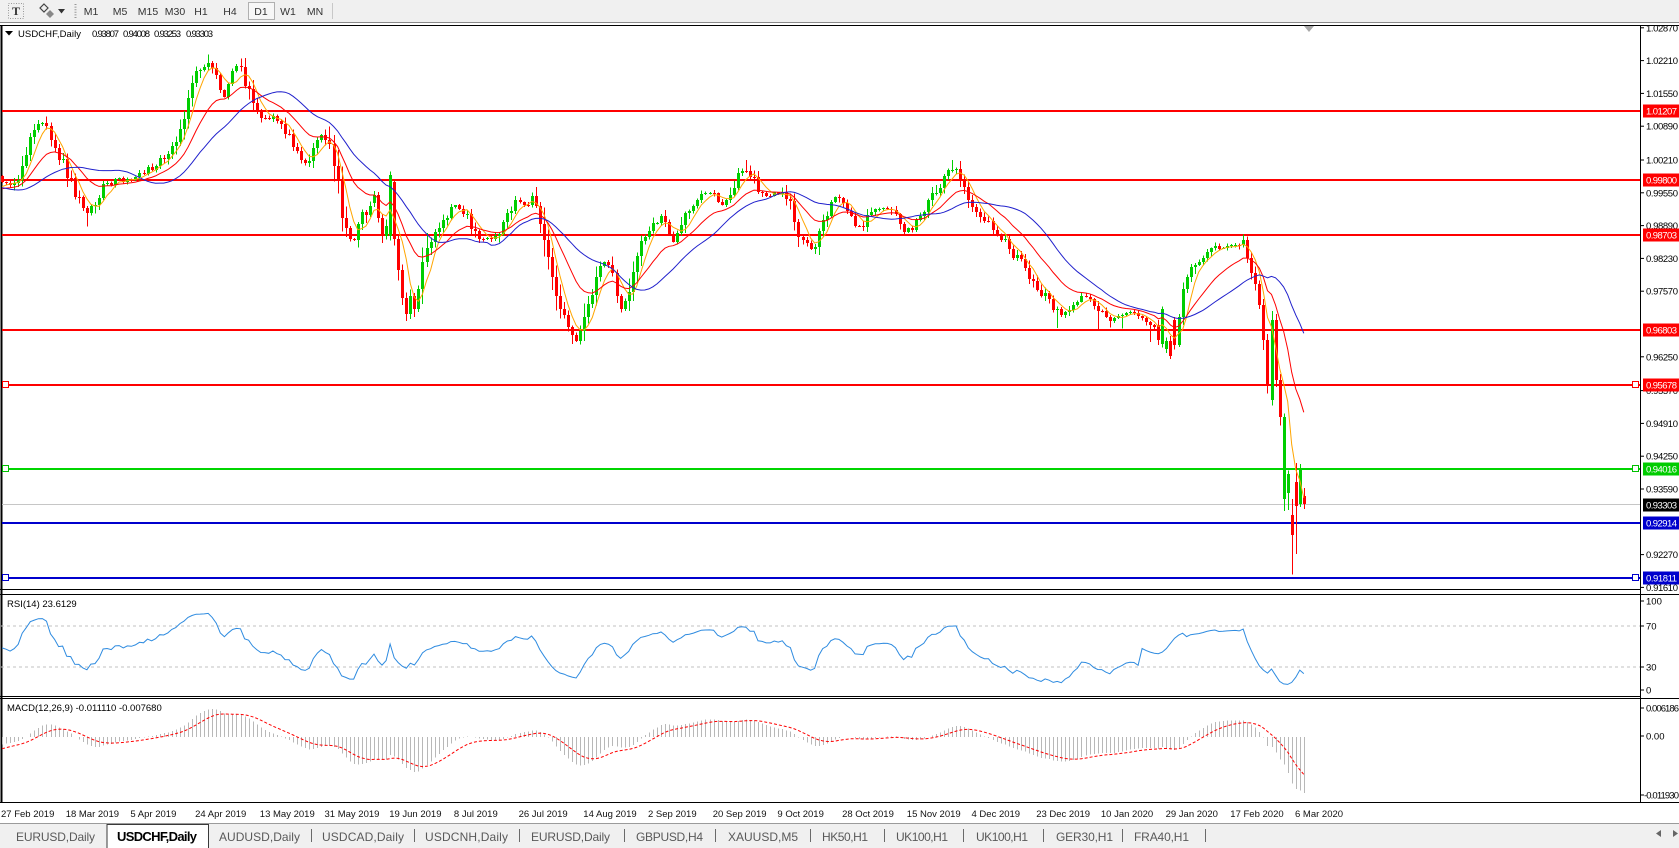  I want to click on svg-text: 0.00, so click(1655, 737).